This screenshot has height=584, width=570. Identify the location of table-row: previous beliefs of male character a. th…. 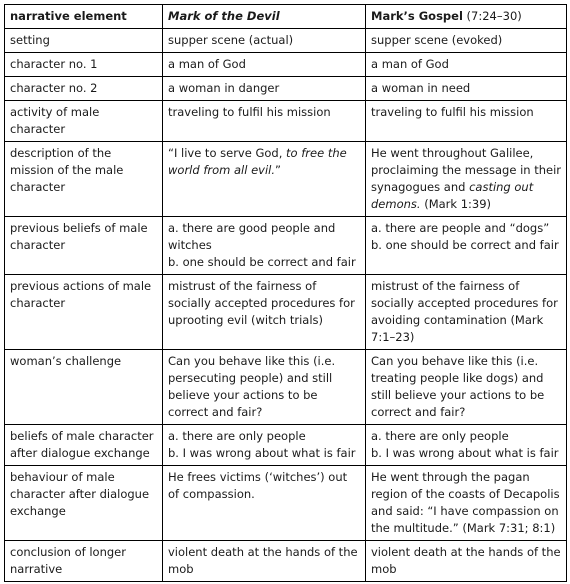
(285, 245).